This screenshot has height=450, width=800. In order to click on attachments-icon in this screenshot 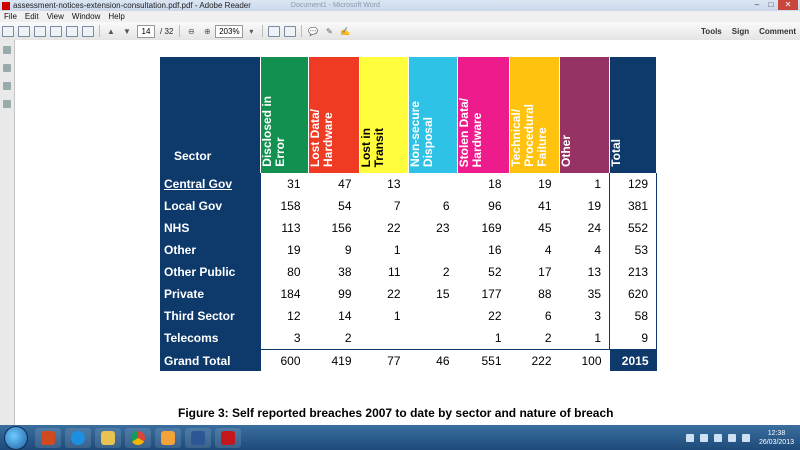, I will do `click(7, 86)`.